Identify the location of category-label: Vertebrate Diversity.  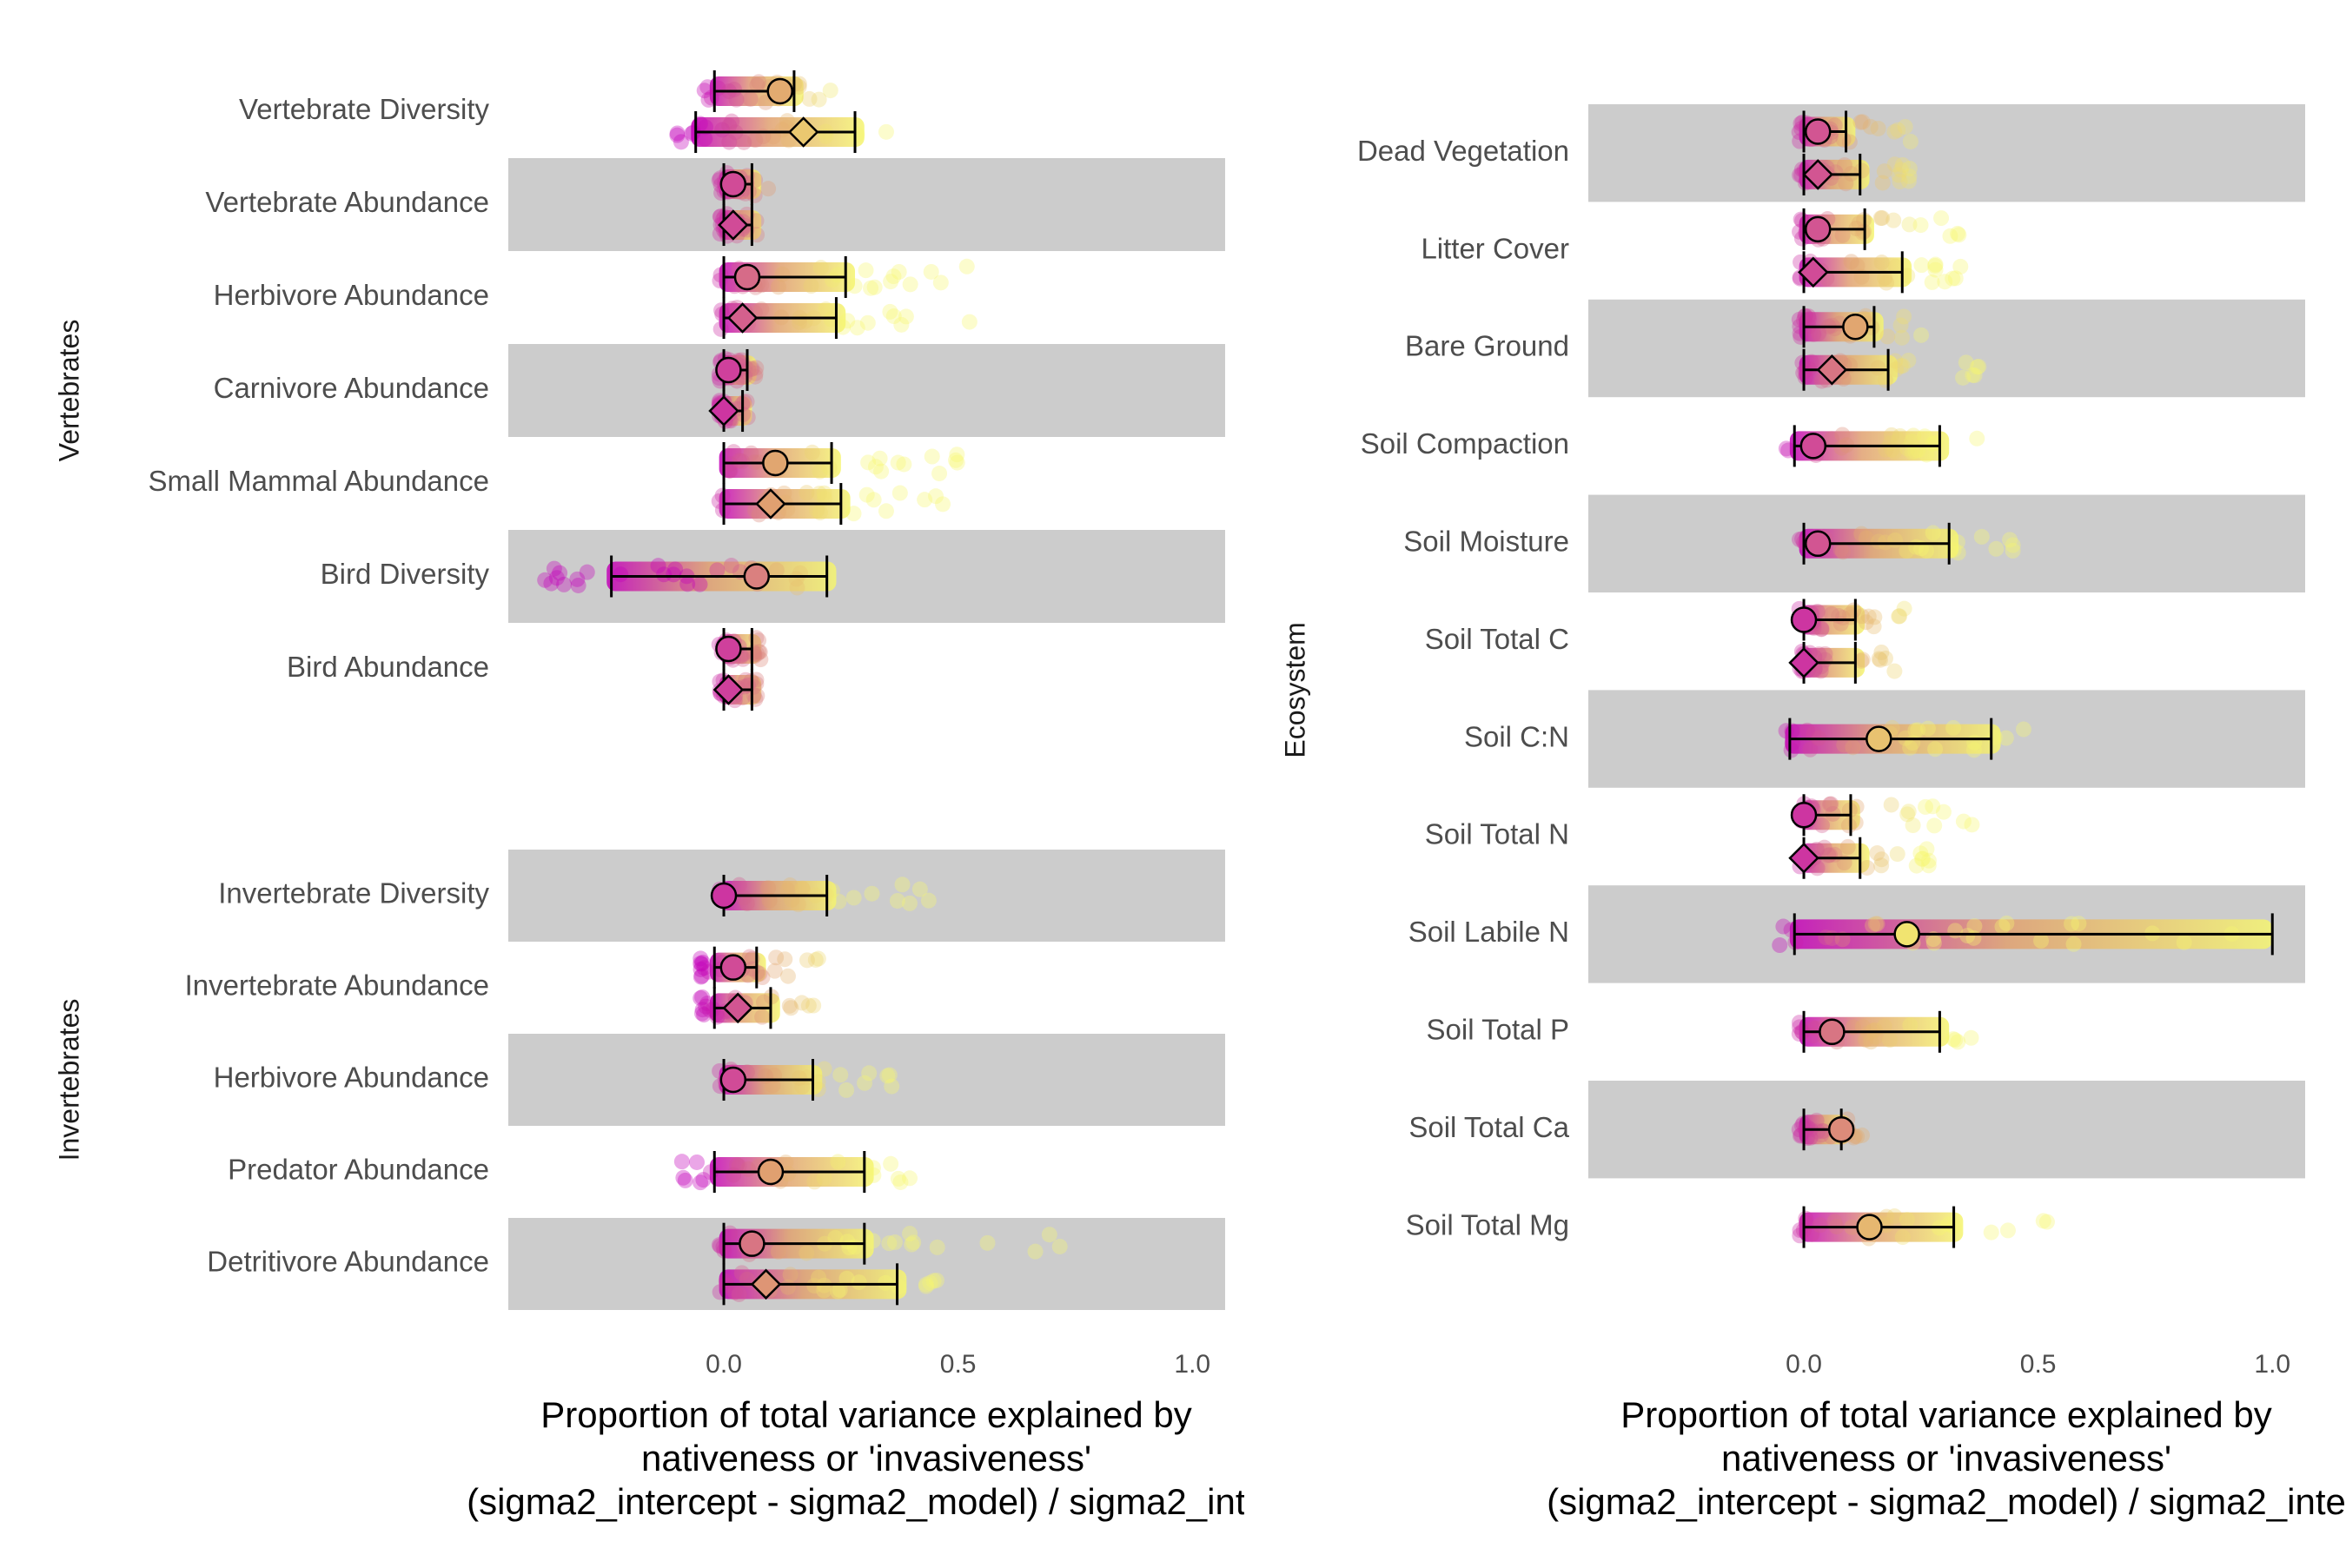
(364, 109).